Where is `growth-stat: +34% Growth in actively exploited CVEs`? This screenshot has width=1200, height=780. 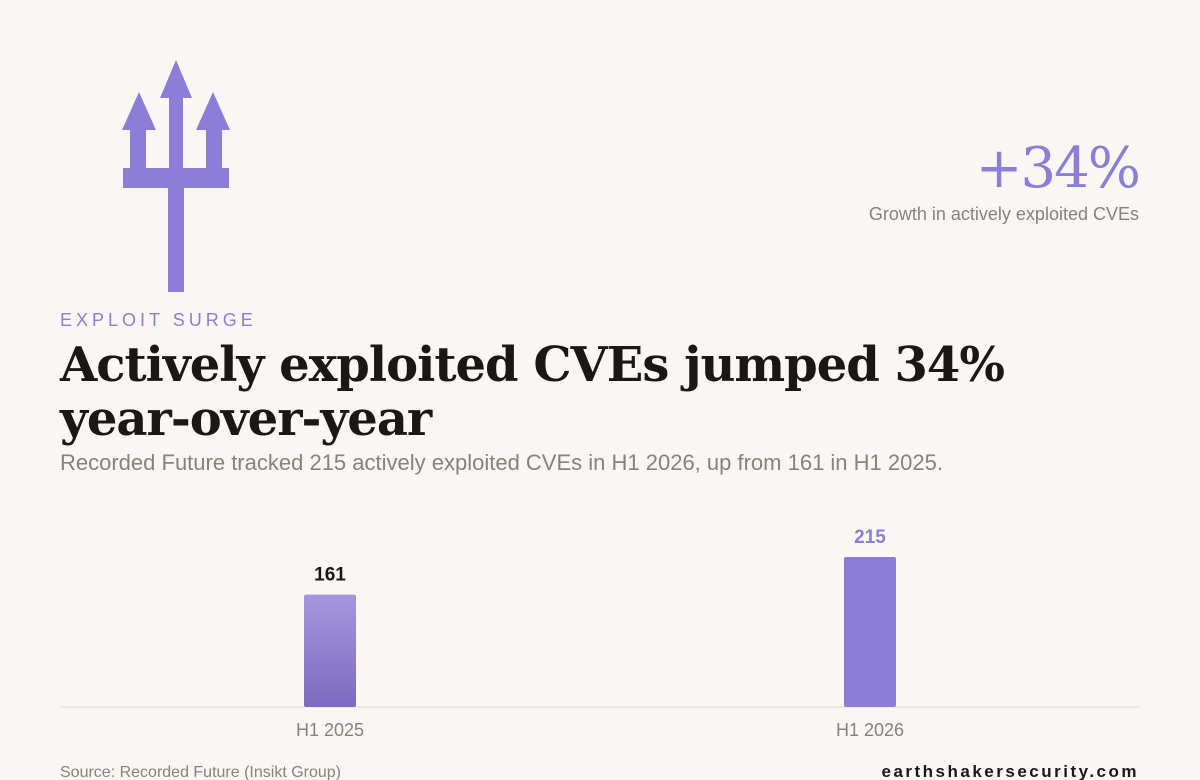
growth-stat: +34% Growth in actively exploited CVEs is located at coordinates (1004, 178).